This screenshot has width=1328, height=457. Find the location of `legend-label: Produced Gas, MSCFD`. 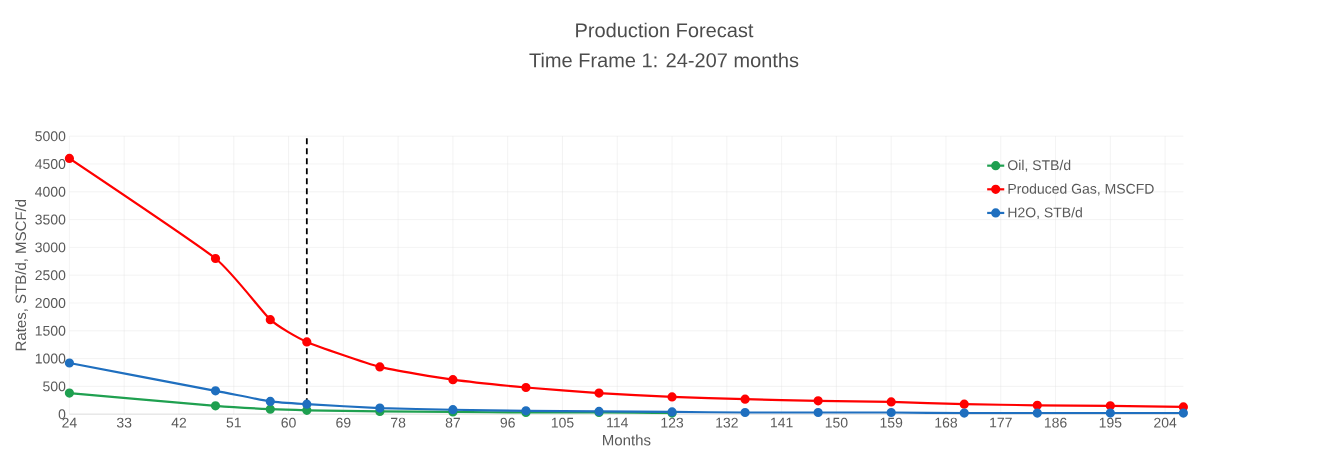

legend-label: Produced Gas, MSCFD is located at coordinates (1081, 189).